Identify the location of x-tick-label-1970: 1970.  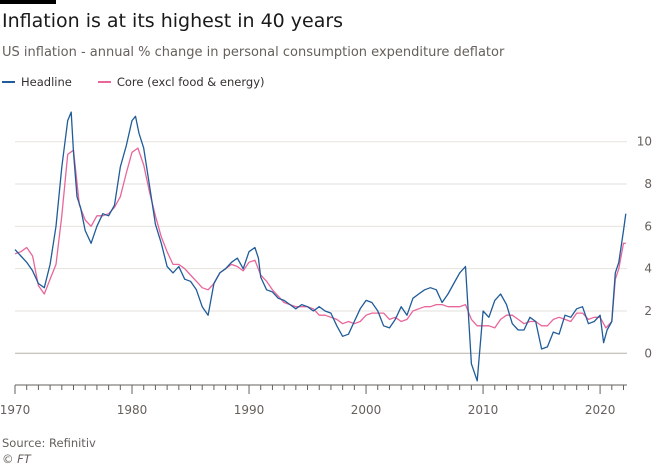
(15, 410).